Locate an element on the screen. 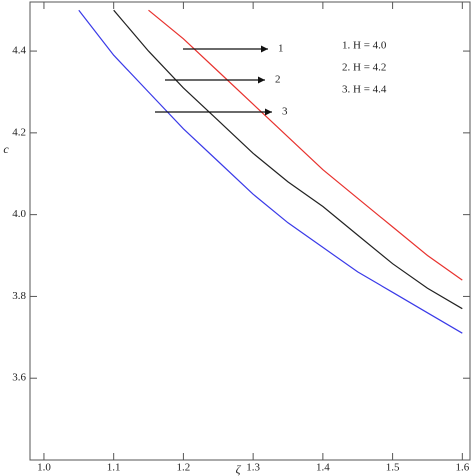  x-tick-label: 1.1 is located at coordinates (114, 468).